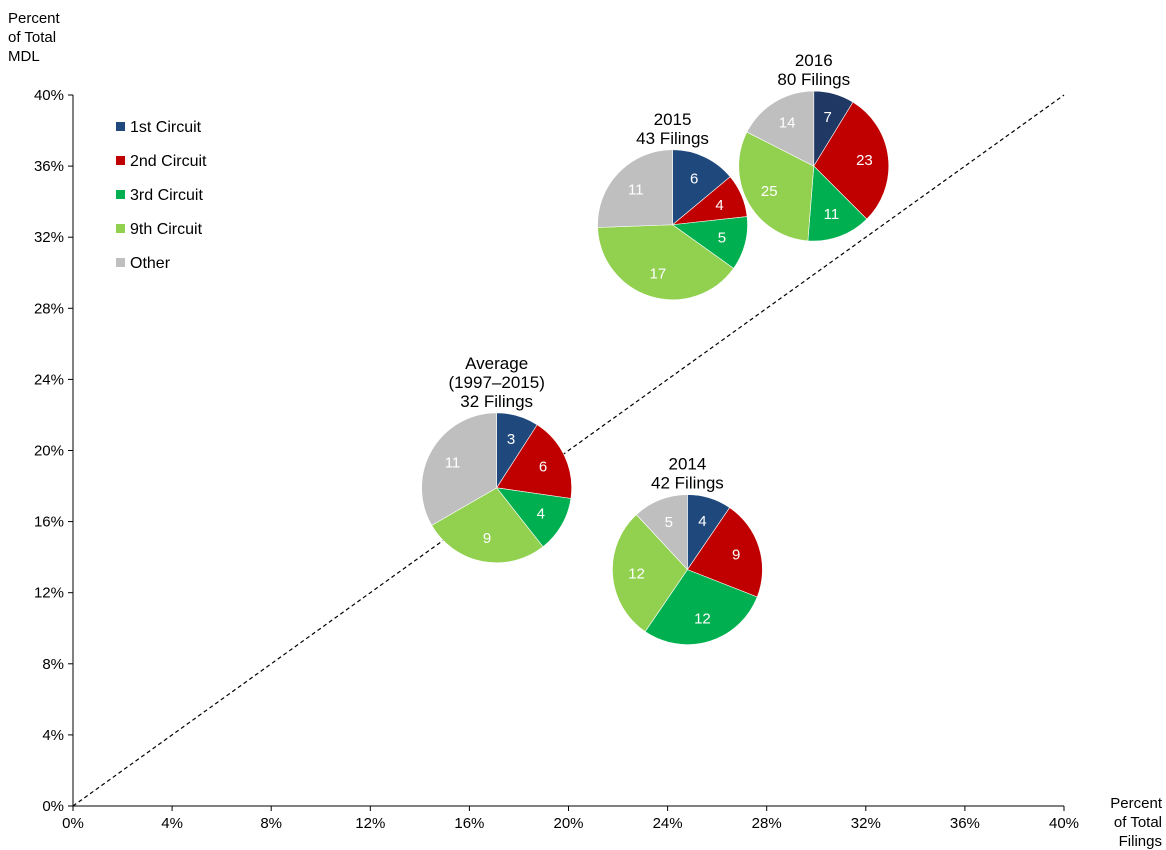 This screenshot has height=850, width=1166. What do you see at coordinates (49, 593) in the screenshot?
I see `y-tick-label: 12%` at bounding box center [49, 593].